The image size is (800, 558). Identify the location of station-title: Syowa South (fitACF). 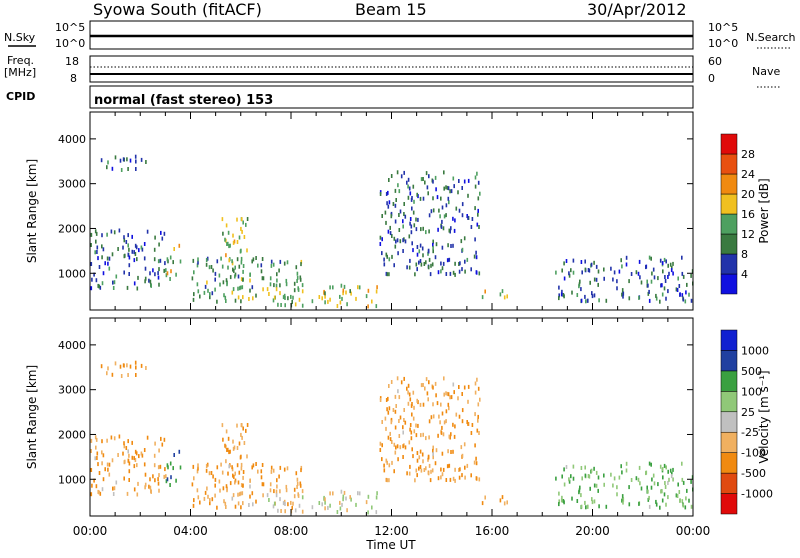
(177, 9).